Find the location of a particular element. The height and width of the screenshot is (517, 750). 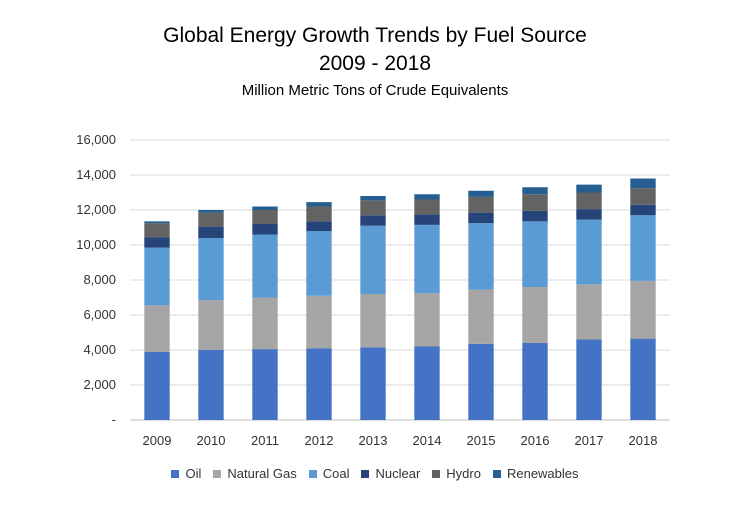

x-tick-label: 2016 is located at coordinates (535, 440).